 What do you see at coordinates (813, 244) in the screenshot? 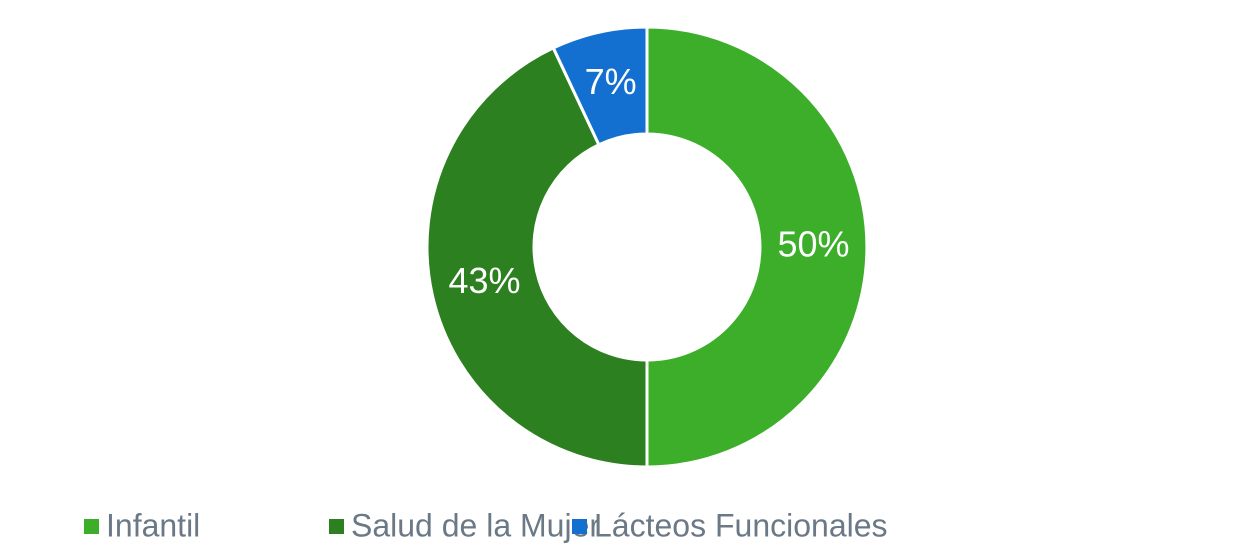
I see `data-label: 50%` at bounding box center [813, 244].